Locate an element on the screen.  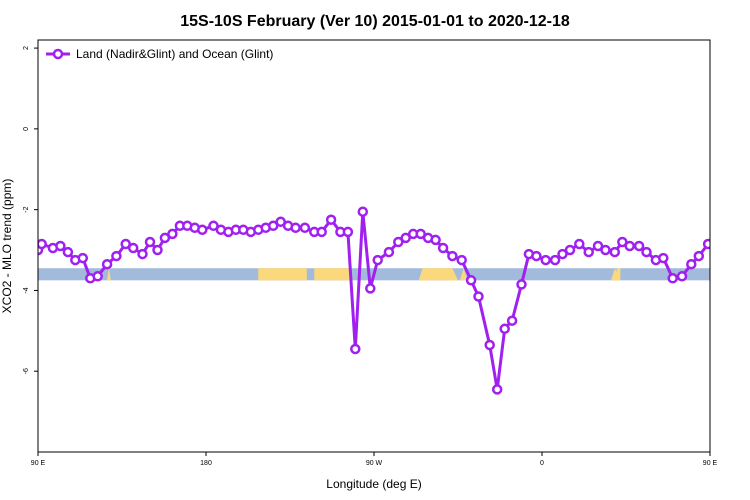
y-axis: 2 0 -2 -4 -6 is located at coordinates (30, 210).